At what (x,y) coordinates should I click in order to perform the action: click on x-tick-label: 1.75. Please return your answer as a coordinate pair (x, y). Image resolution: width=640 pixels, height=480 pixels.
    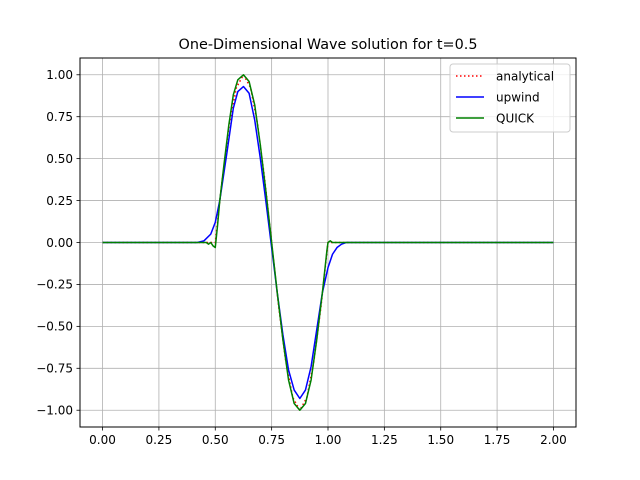
    Looking at the image, I should click on (497, 440).